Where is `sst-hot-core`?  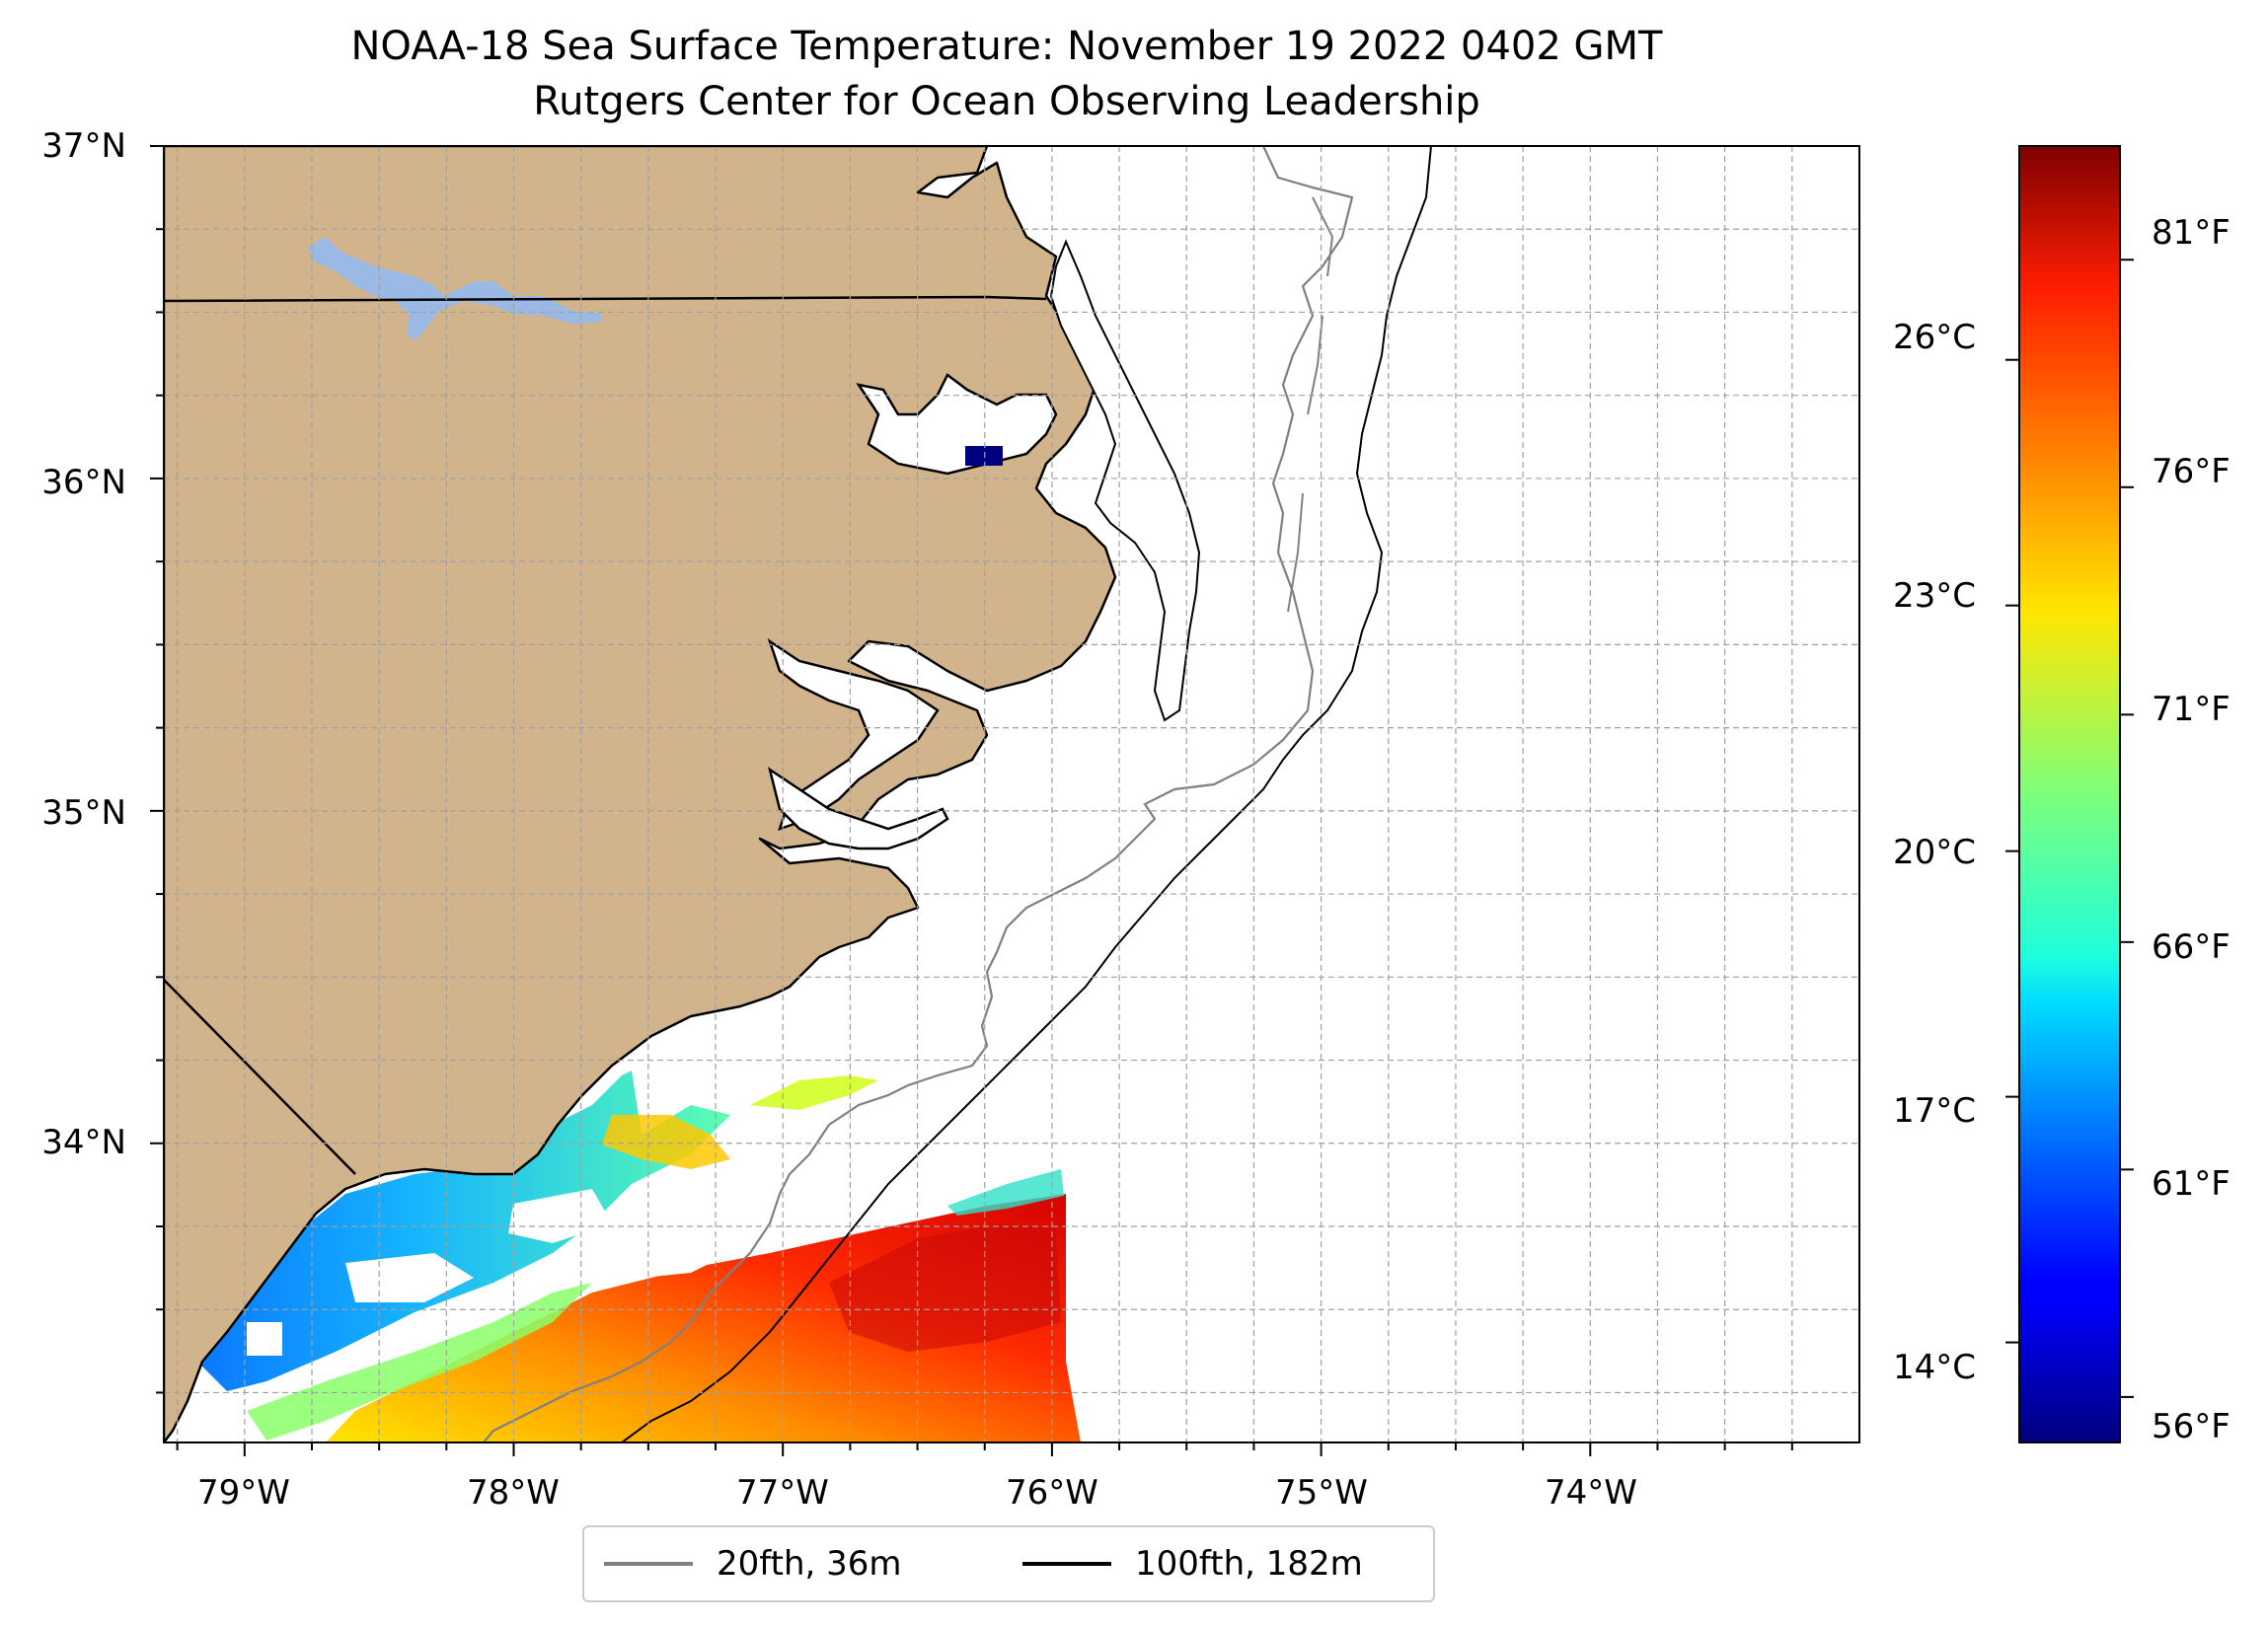
sst-hot-core is located at coordinates (945, 1287).